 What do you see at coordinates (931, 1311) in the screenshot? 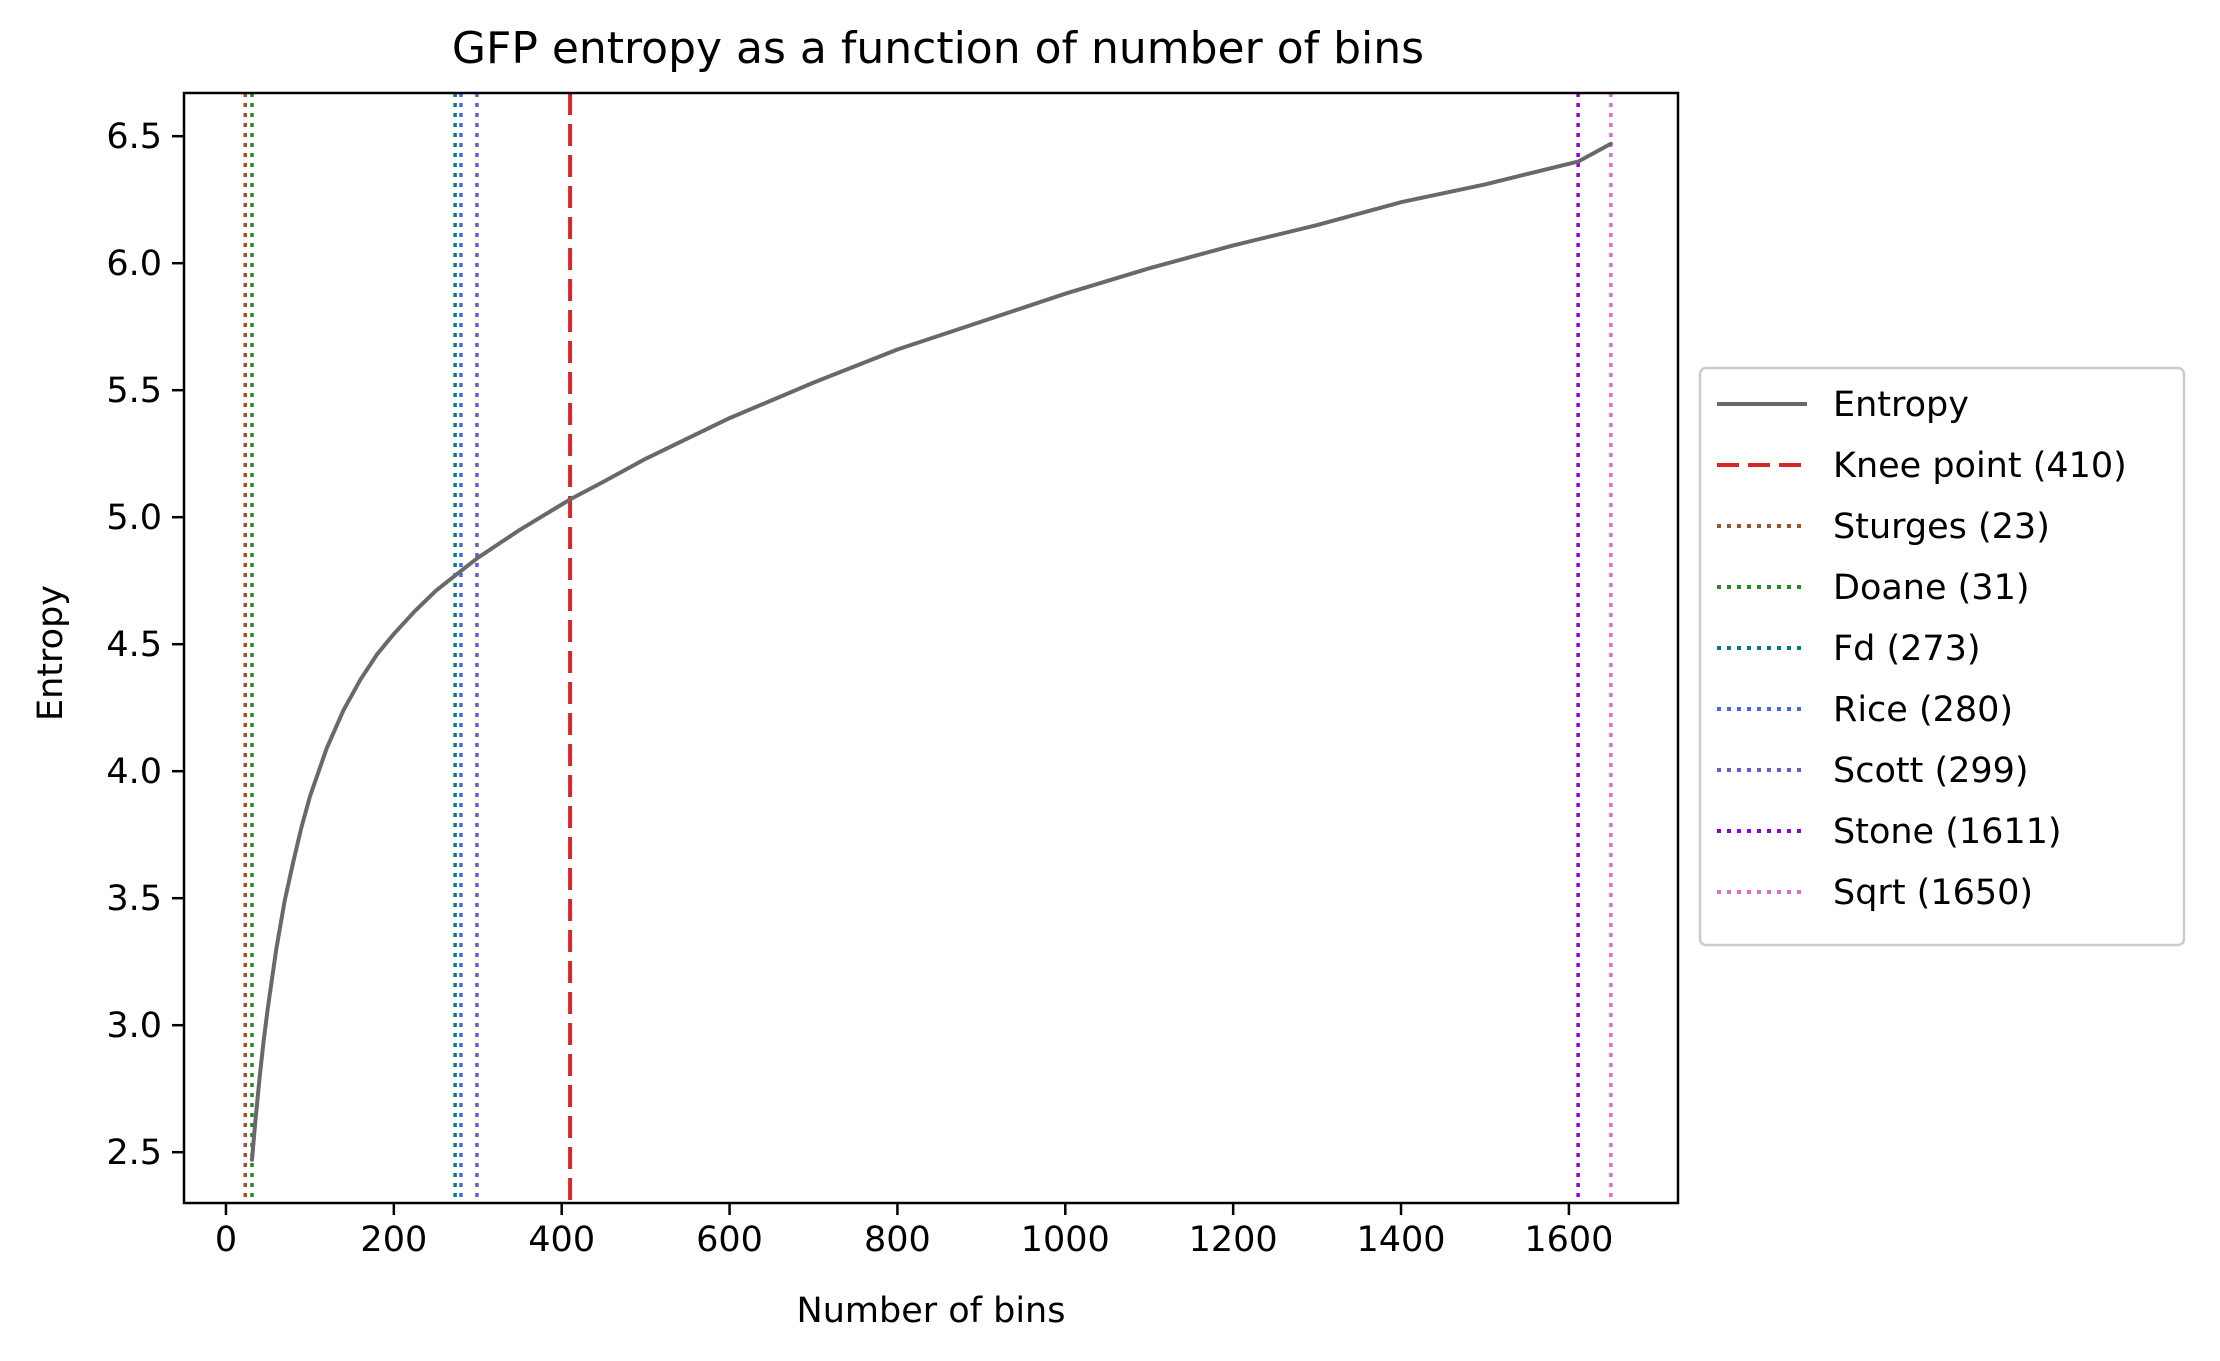
I see `x-axis-label: Number of bins` at bounding box center [931, 1311].